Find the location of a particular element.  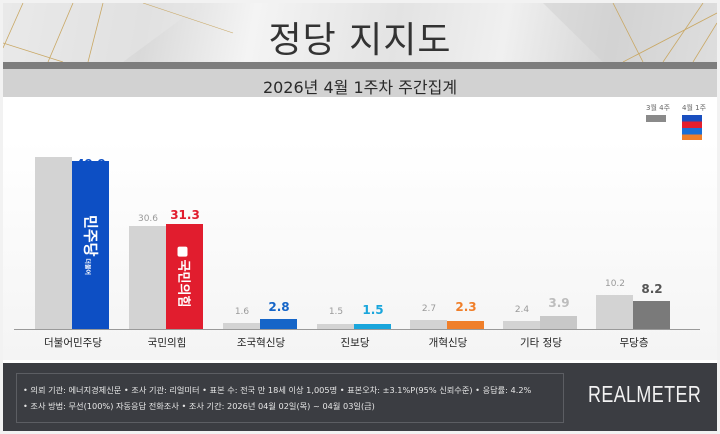

democratic-party-logo-icon: 민주당더불어 is located at coordinates (90, 245).